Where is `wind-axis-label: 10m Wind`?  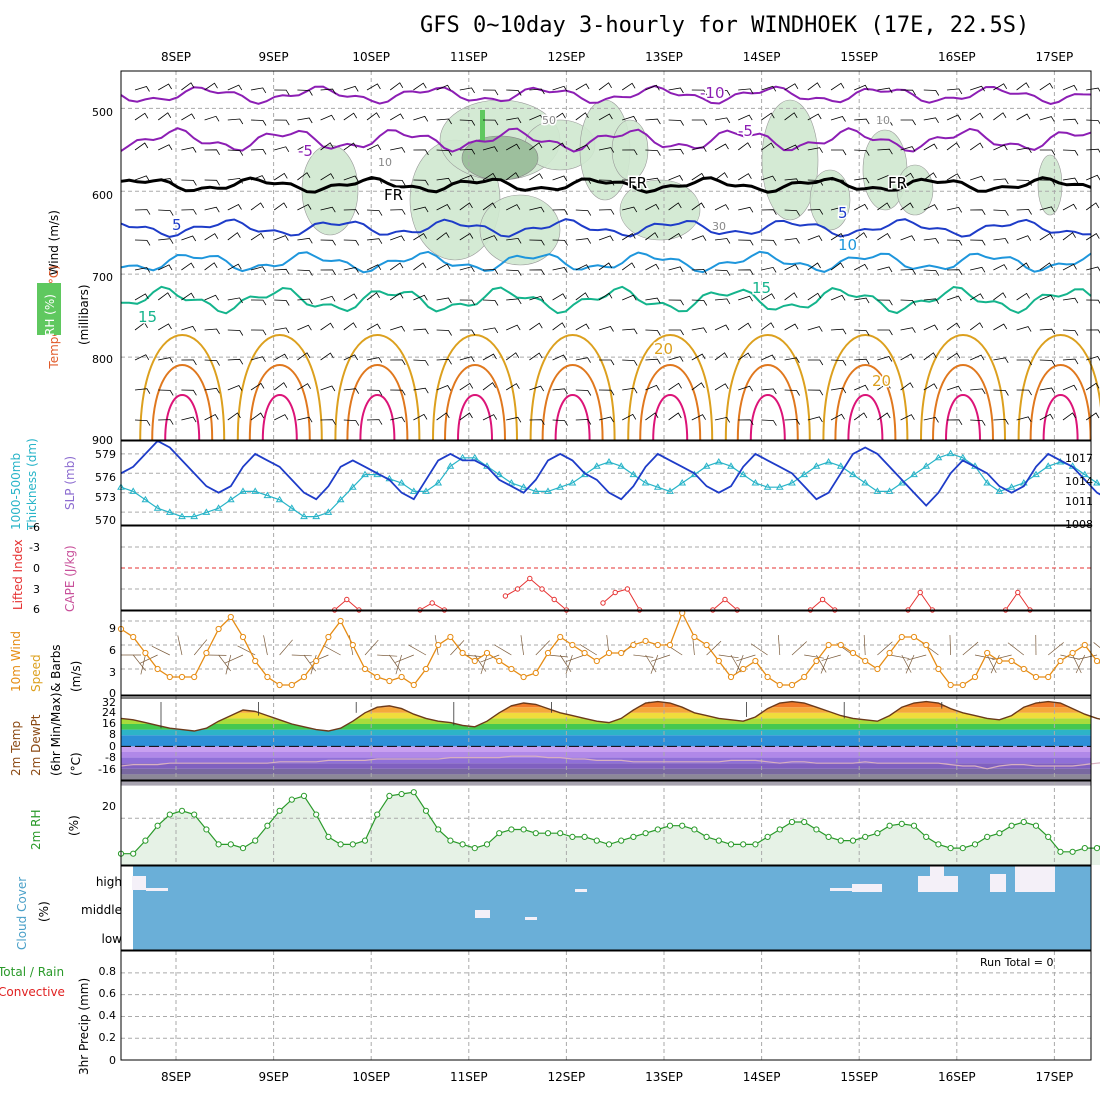
wind-axis-label: 10m Wind is located at coordinates (16, 661).